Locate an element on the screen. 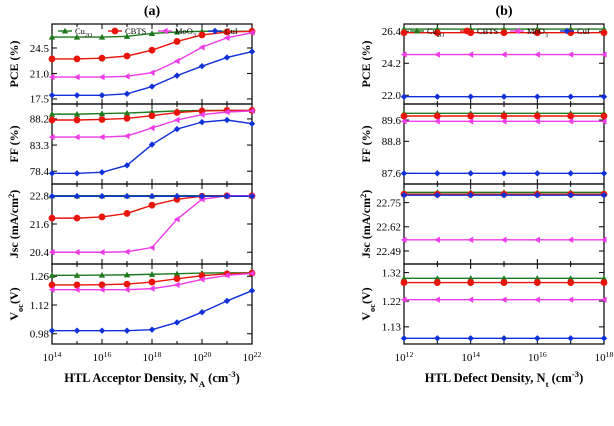 The height and width of the screenshot is (426, 614). y-tick-label: 0.98 is located at coordinates (40, 335).